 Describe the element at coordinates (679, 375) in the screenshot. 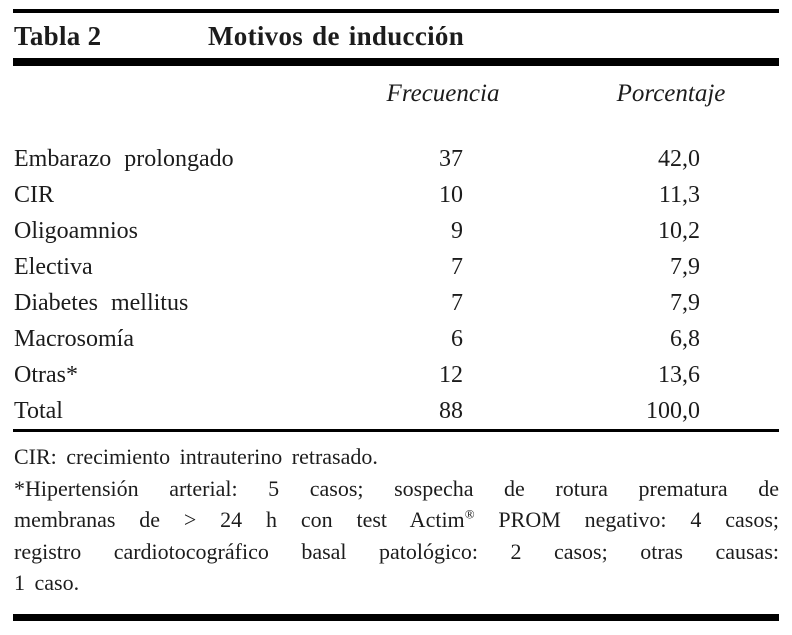

I see `row-percentage: 13,6` at that location.